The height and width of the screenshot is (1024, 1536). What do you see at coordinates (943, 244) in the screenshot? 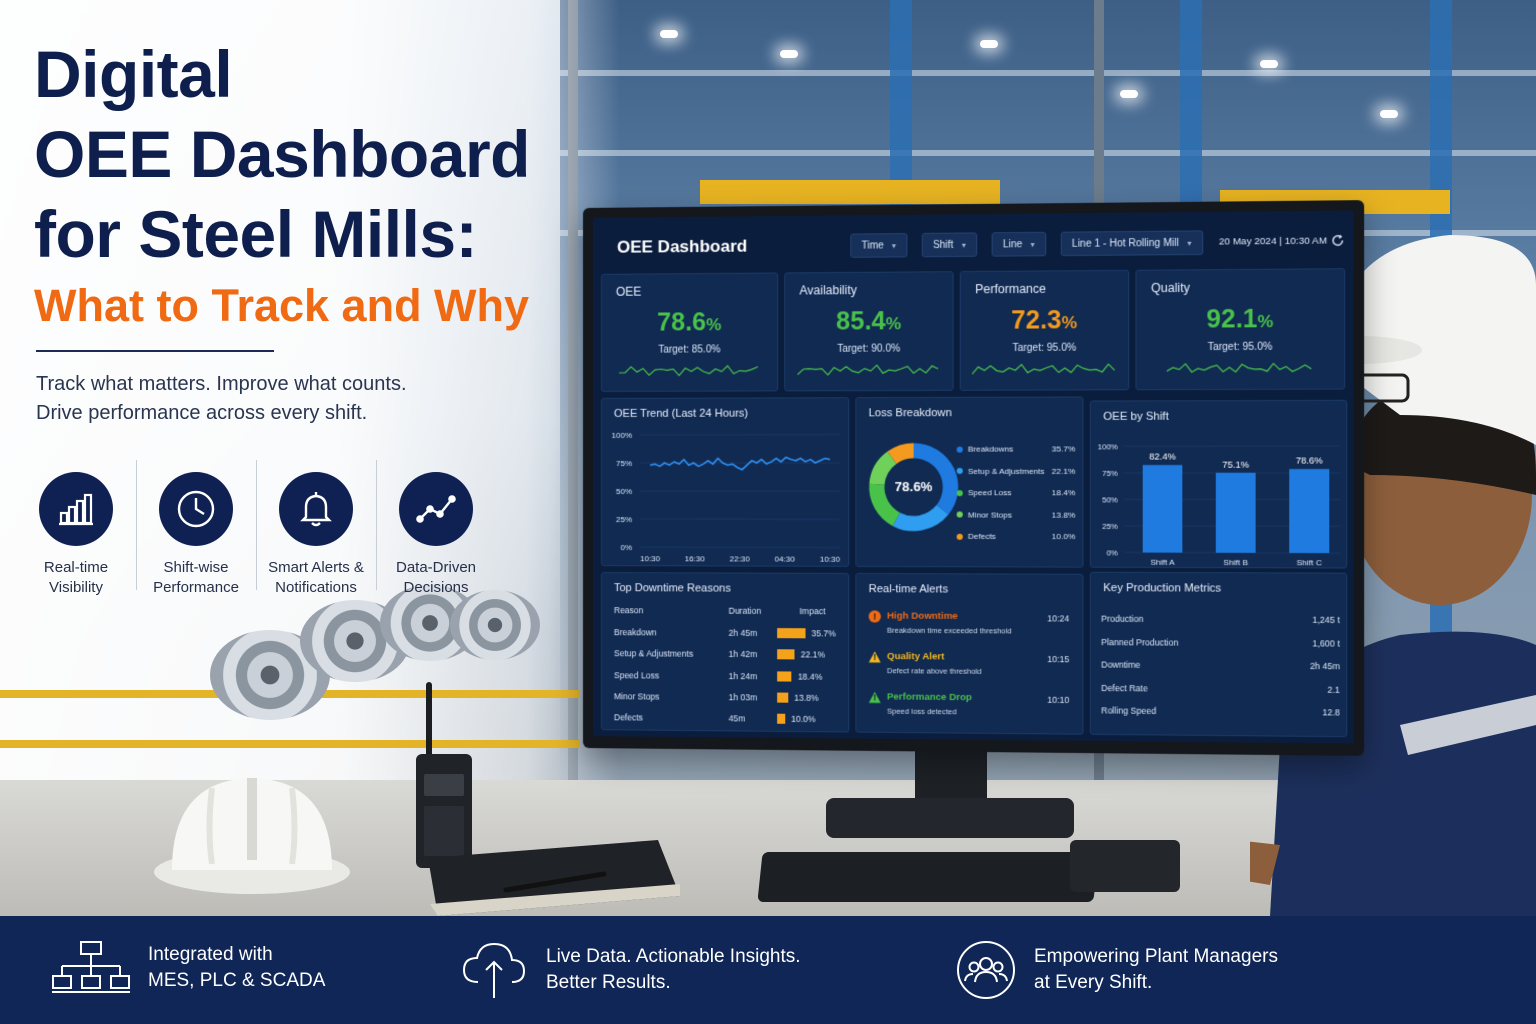
I see `shift-filter-label: Shift` at bounding box center [943, 244].